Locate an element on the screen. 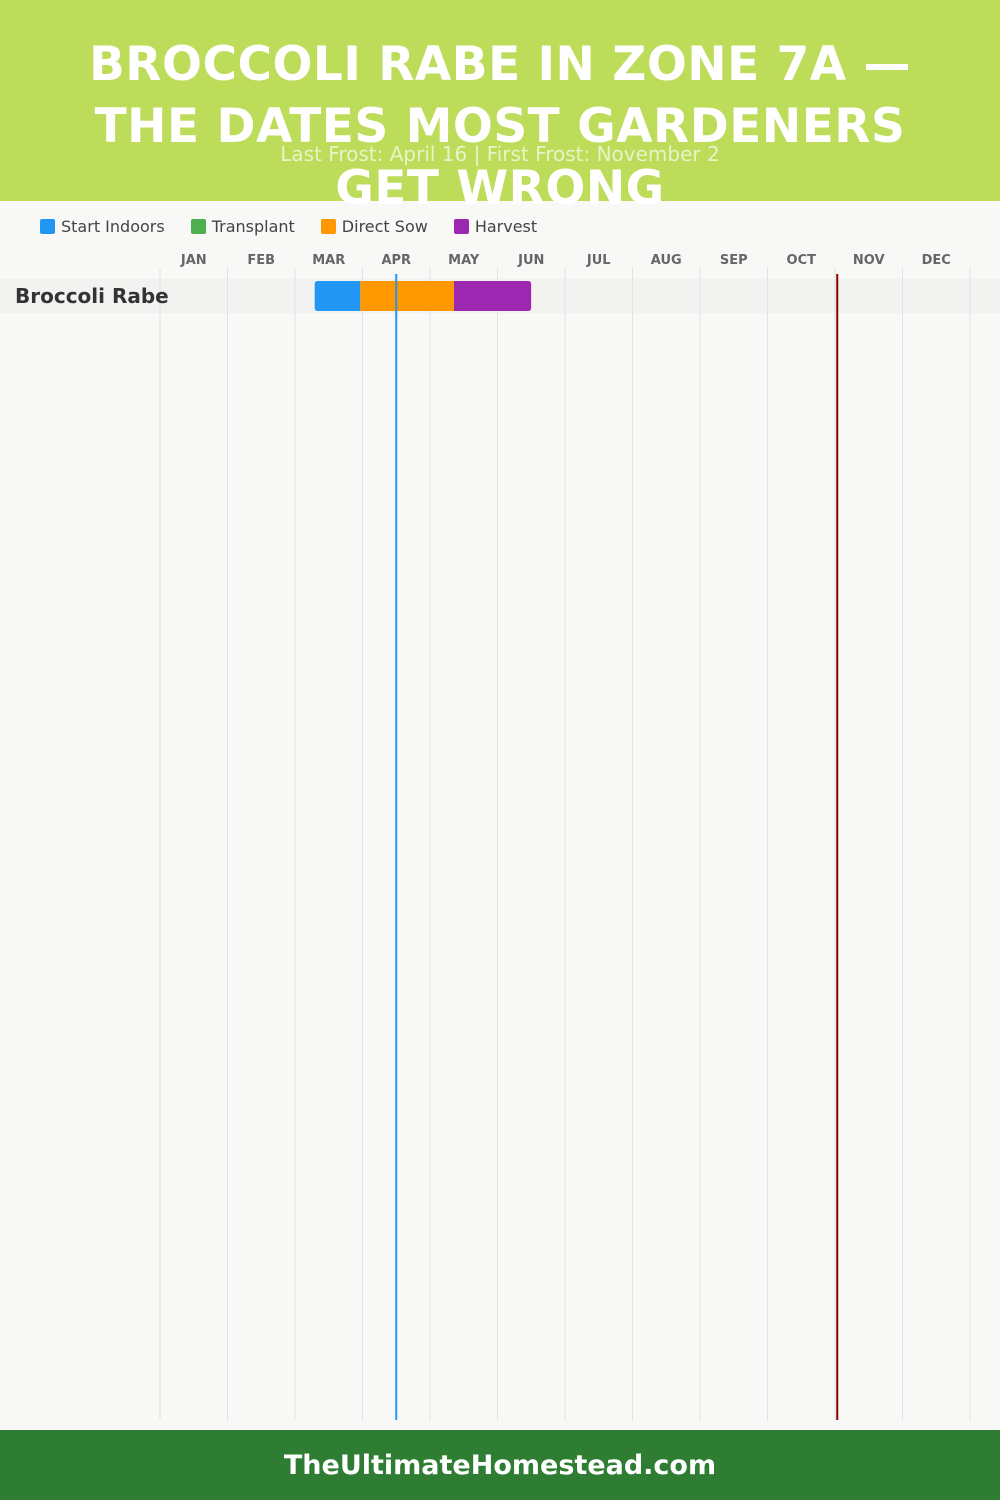  footer-banner: TheUltimateHomestead.com is located at coordinates (500, 1465).